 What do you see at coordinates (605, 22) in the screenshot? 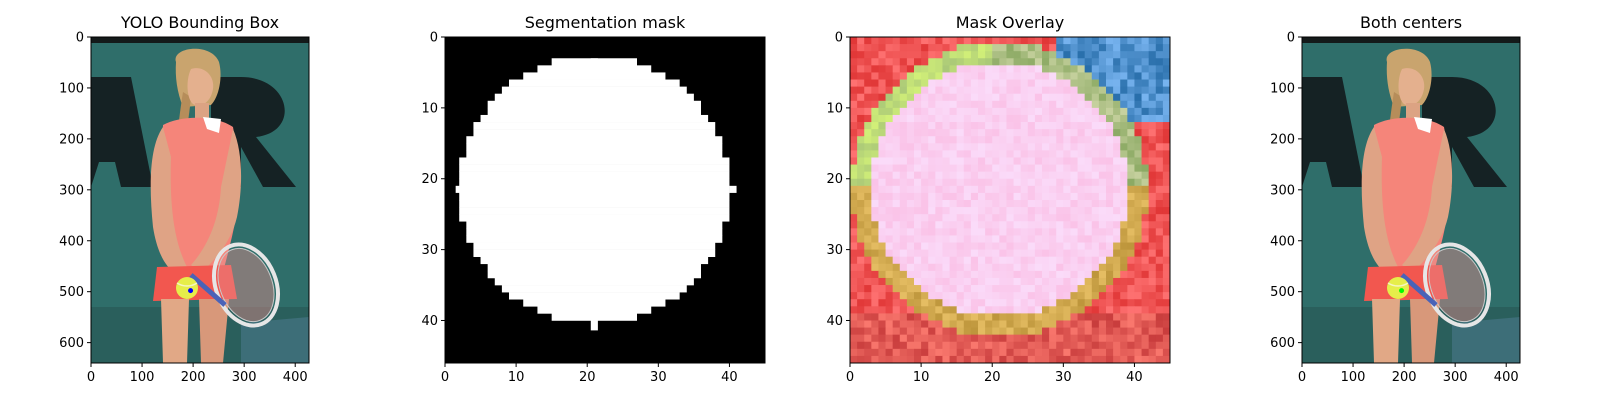
I see `subplot-title: Segmentation mask` at bounding box center [605, 22].